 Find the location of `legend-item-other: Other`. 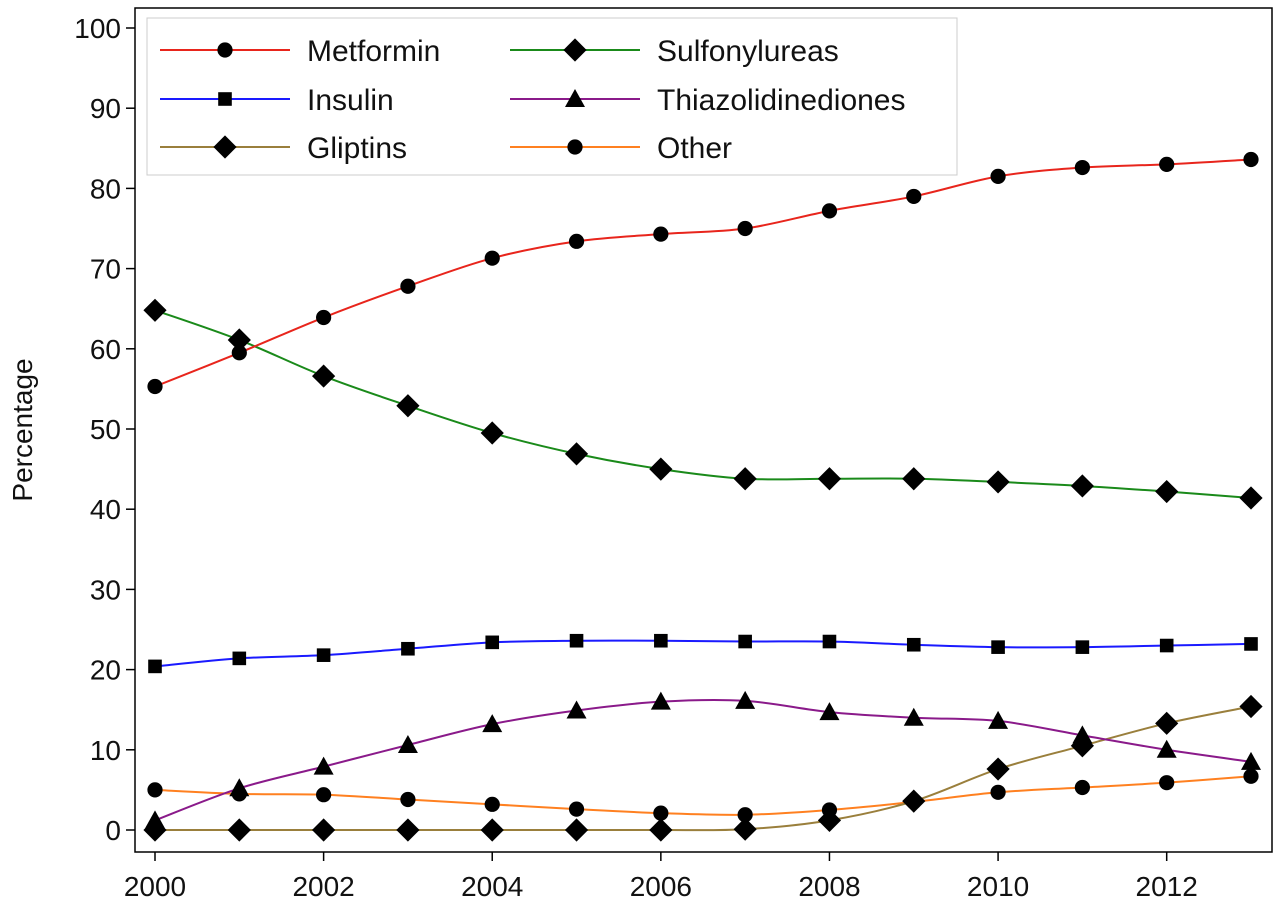

legend-item-other: Other is located at coordinates (621, 148).